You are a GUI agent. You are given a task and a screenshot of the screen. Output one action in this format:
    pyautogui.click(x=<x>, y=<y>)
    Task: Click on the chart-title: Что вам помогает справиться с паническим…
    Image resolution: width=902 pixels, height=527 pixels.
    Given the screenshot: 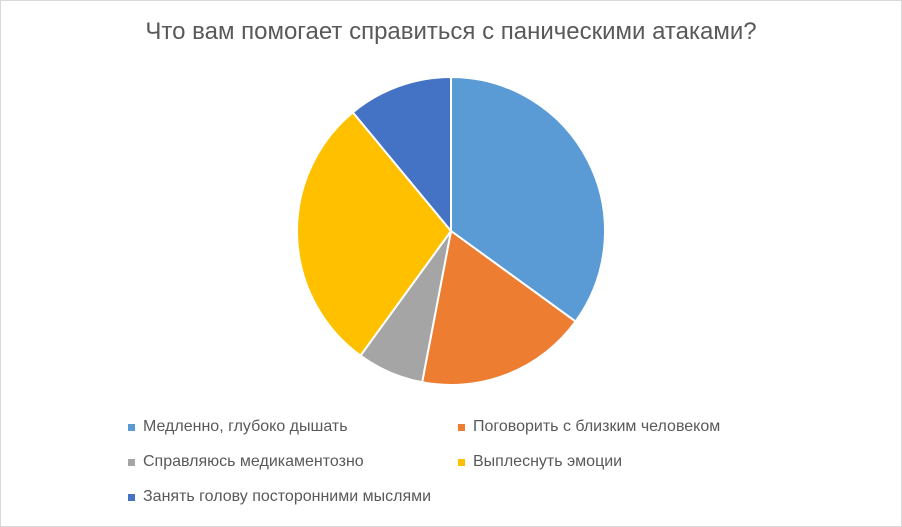 What is the action you would take?
    pyautogui.click(x=451, y=31)
    